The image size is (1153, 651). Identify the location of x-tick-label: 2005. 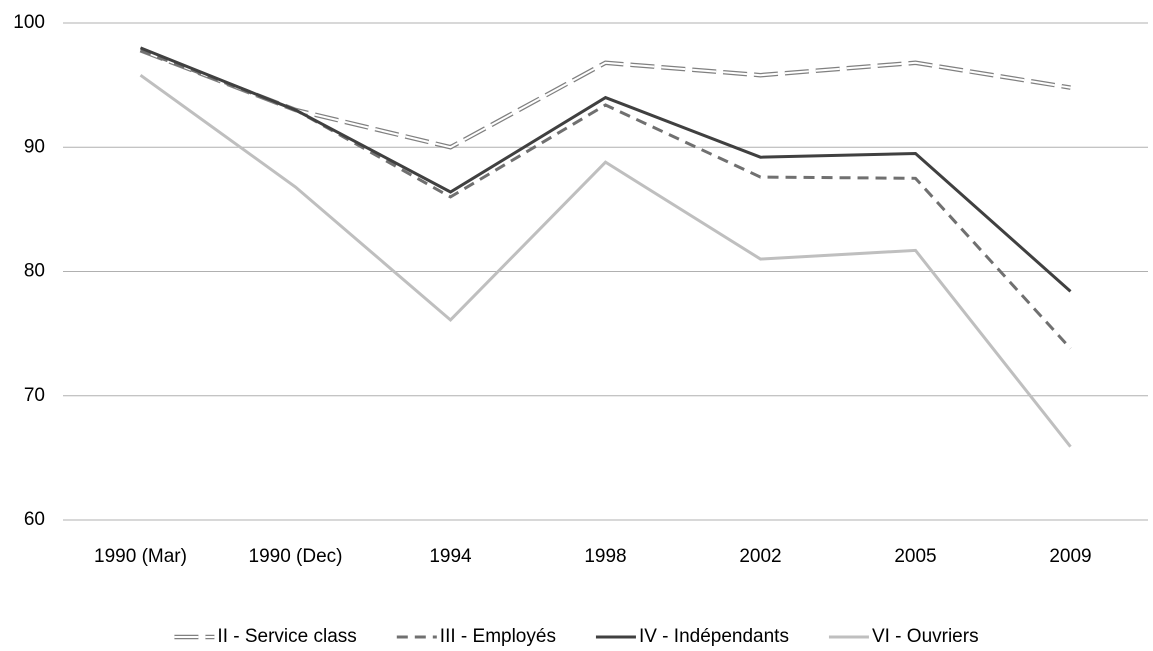
(915, 556).